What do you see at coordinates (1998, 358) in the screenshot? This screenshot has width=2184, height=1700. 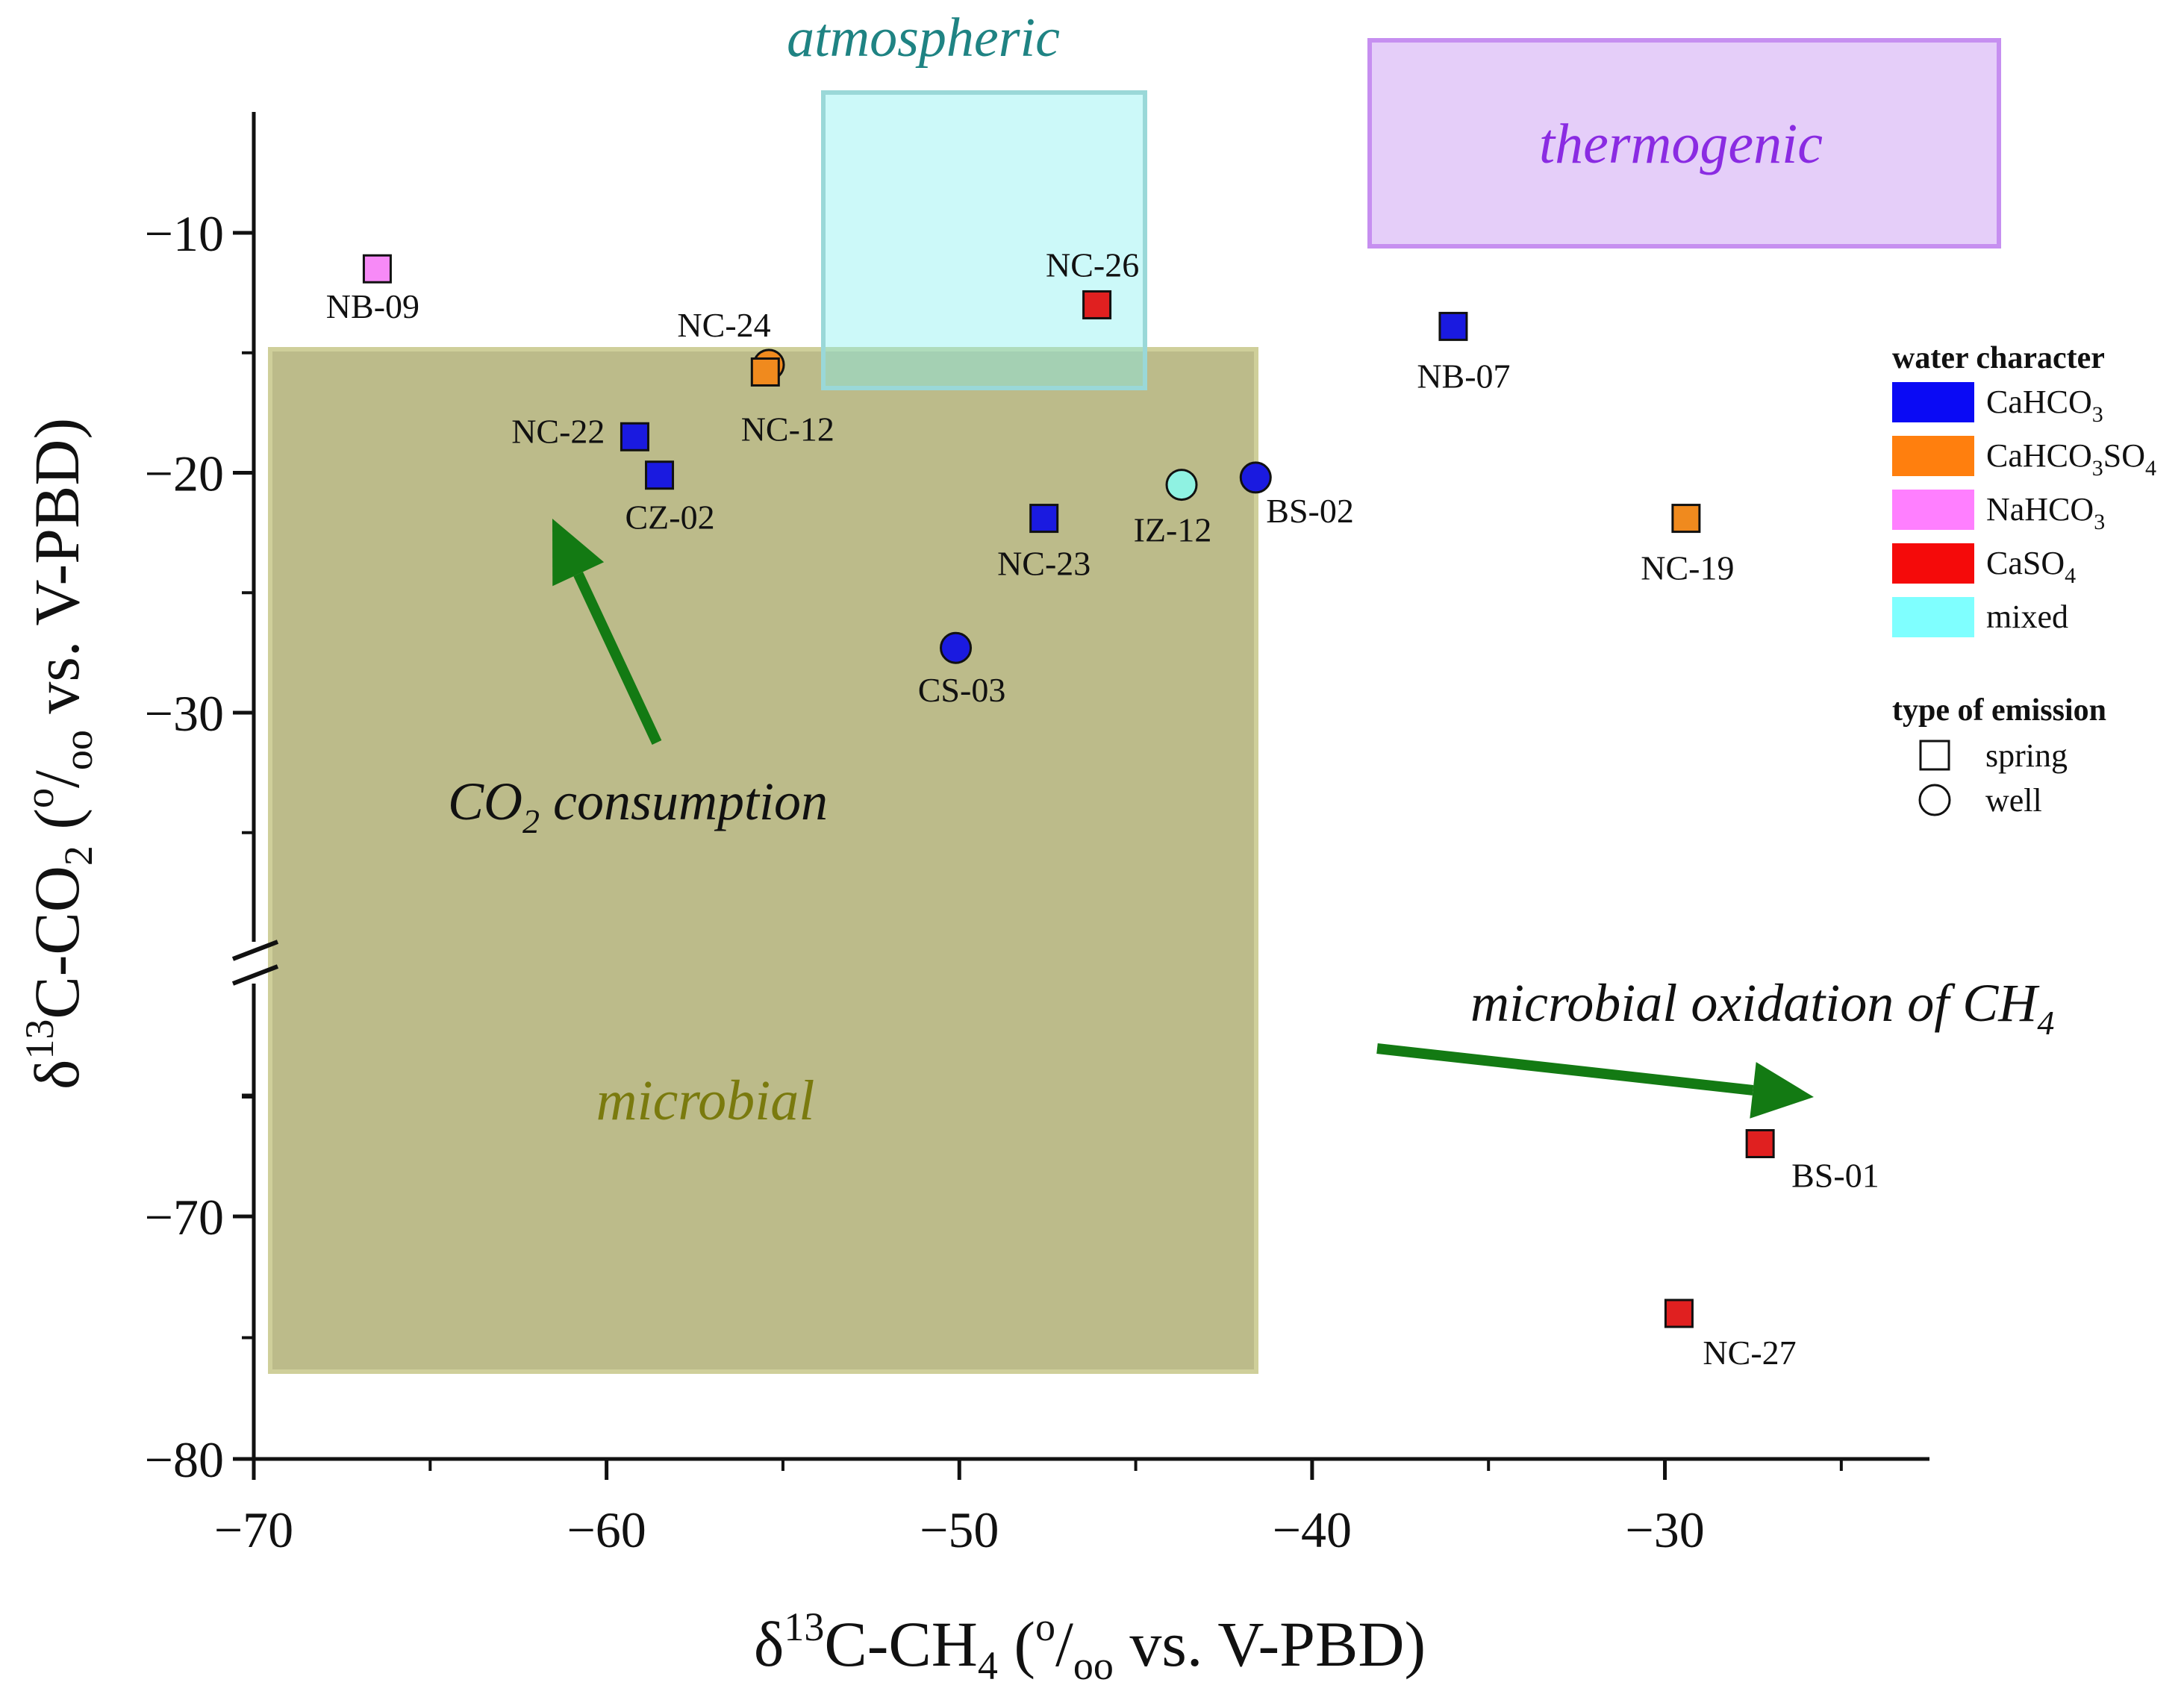 I see `legend-title-water: water character` at bounding box center [1998, 358].